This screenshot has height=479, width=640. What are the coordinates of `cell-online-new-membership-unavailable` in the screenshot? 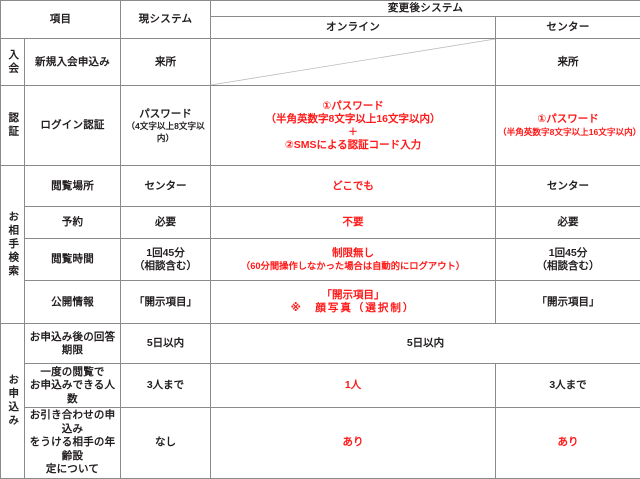 It's located at (353, 62).